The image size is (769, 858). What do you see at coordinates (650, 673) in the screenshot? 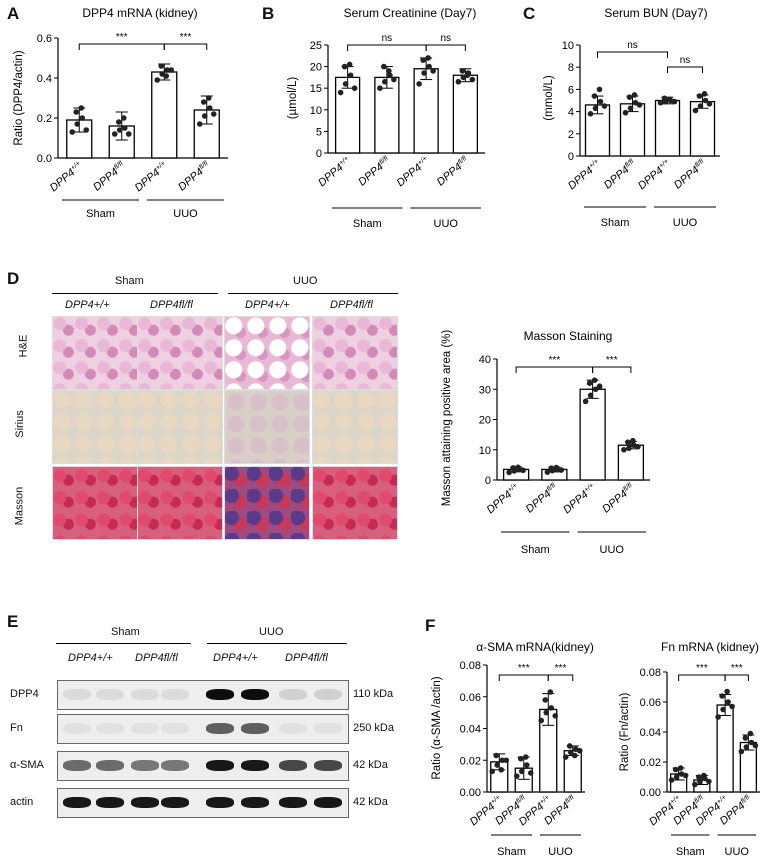
I see `y-tick-label-F2: 0.08` at bounding box center [650, 673].